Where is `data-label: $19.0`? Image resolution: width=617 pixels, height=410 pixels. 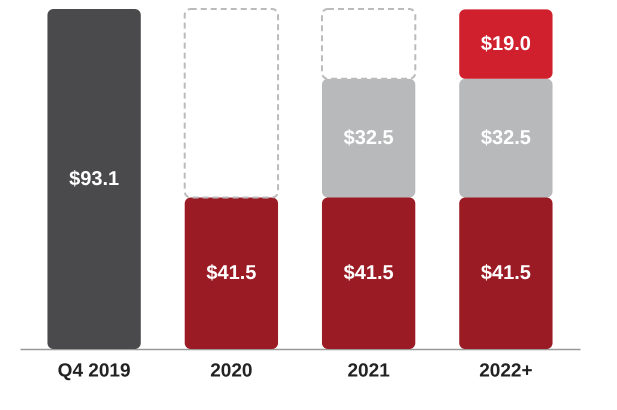 data-label: $19.0 is located at coordinates (505, 44).